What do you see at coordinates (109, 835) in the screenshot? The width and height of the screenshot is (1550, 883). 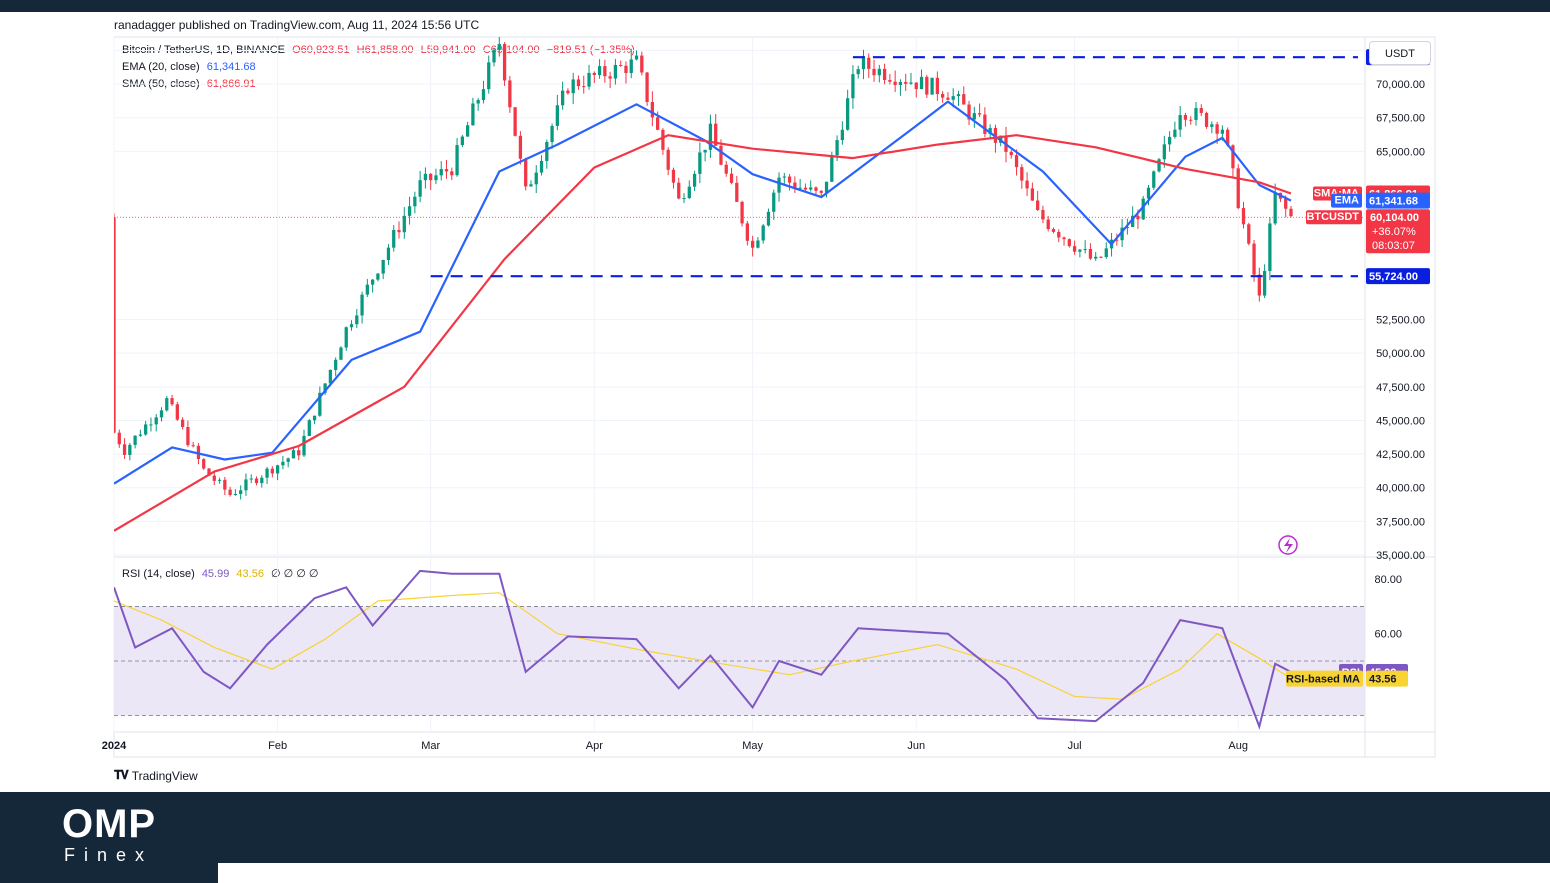 I see `brand-logo: OMP Finex` at bounding box center [109, 835].